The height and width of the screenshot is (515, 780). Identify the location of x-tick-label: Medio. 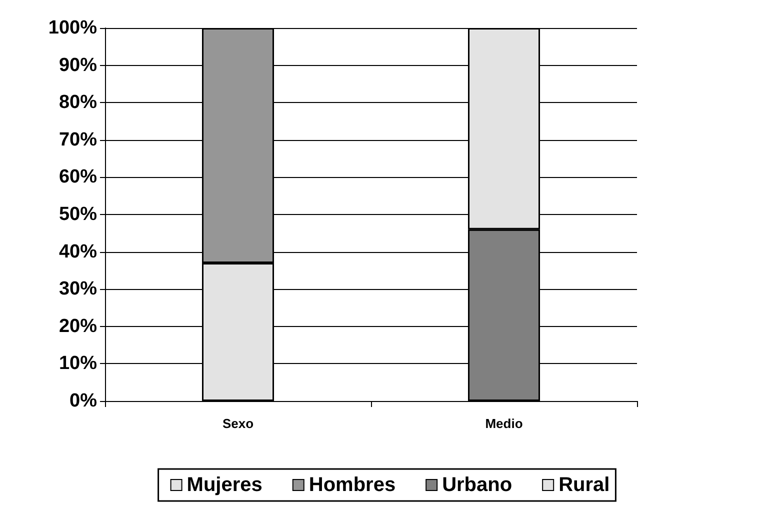
(504, 423).